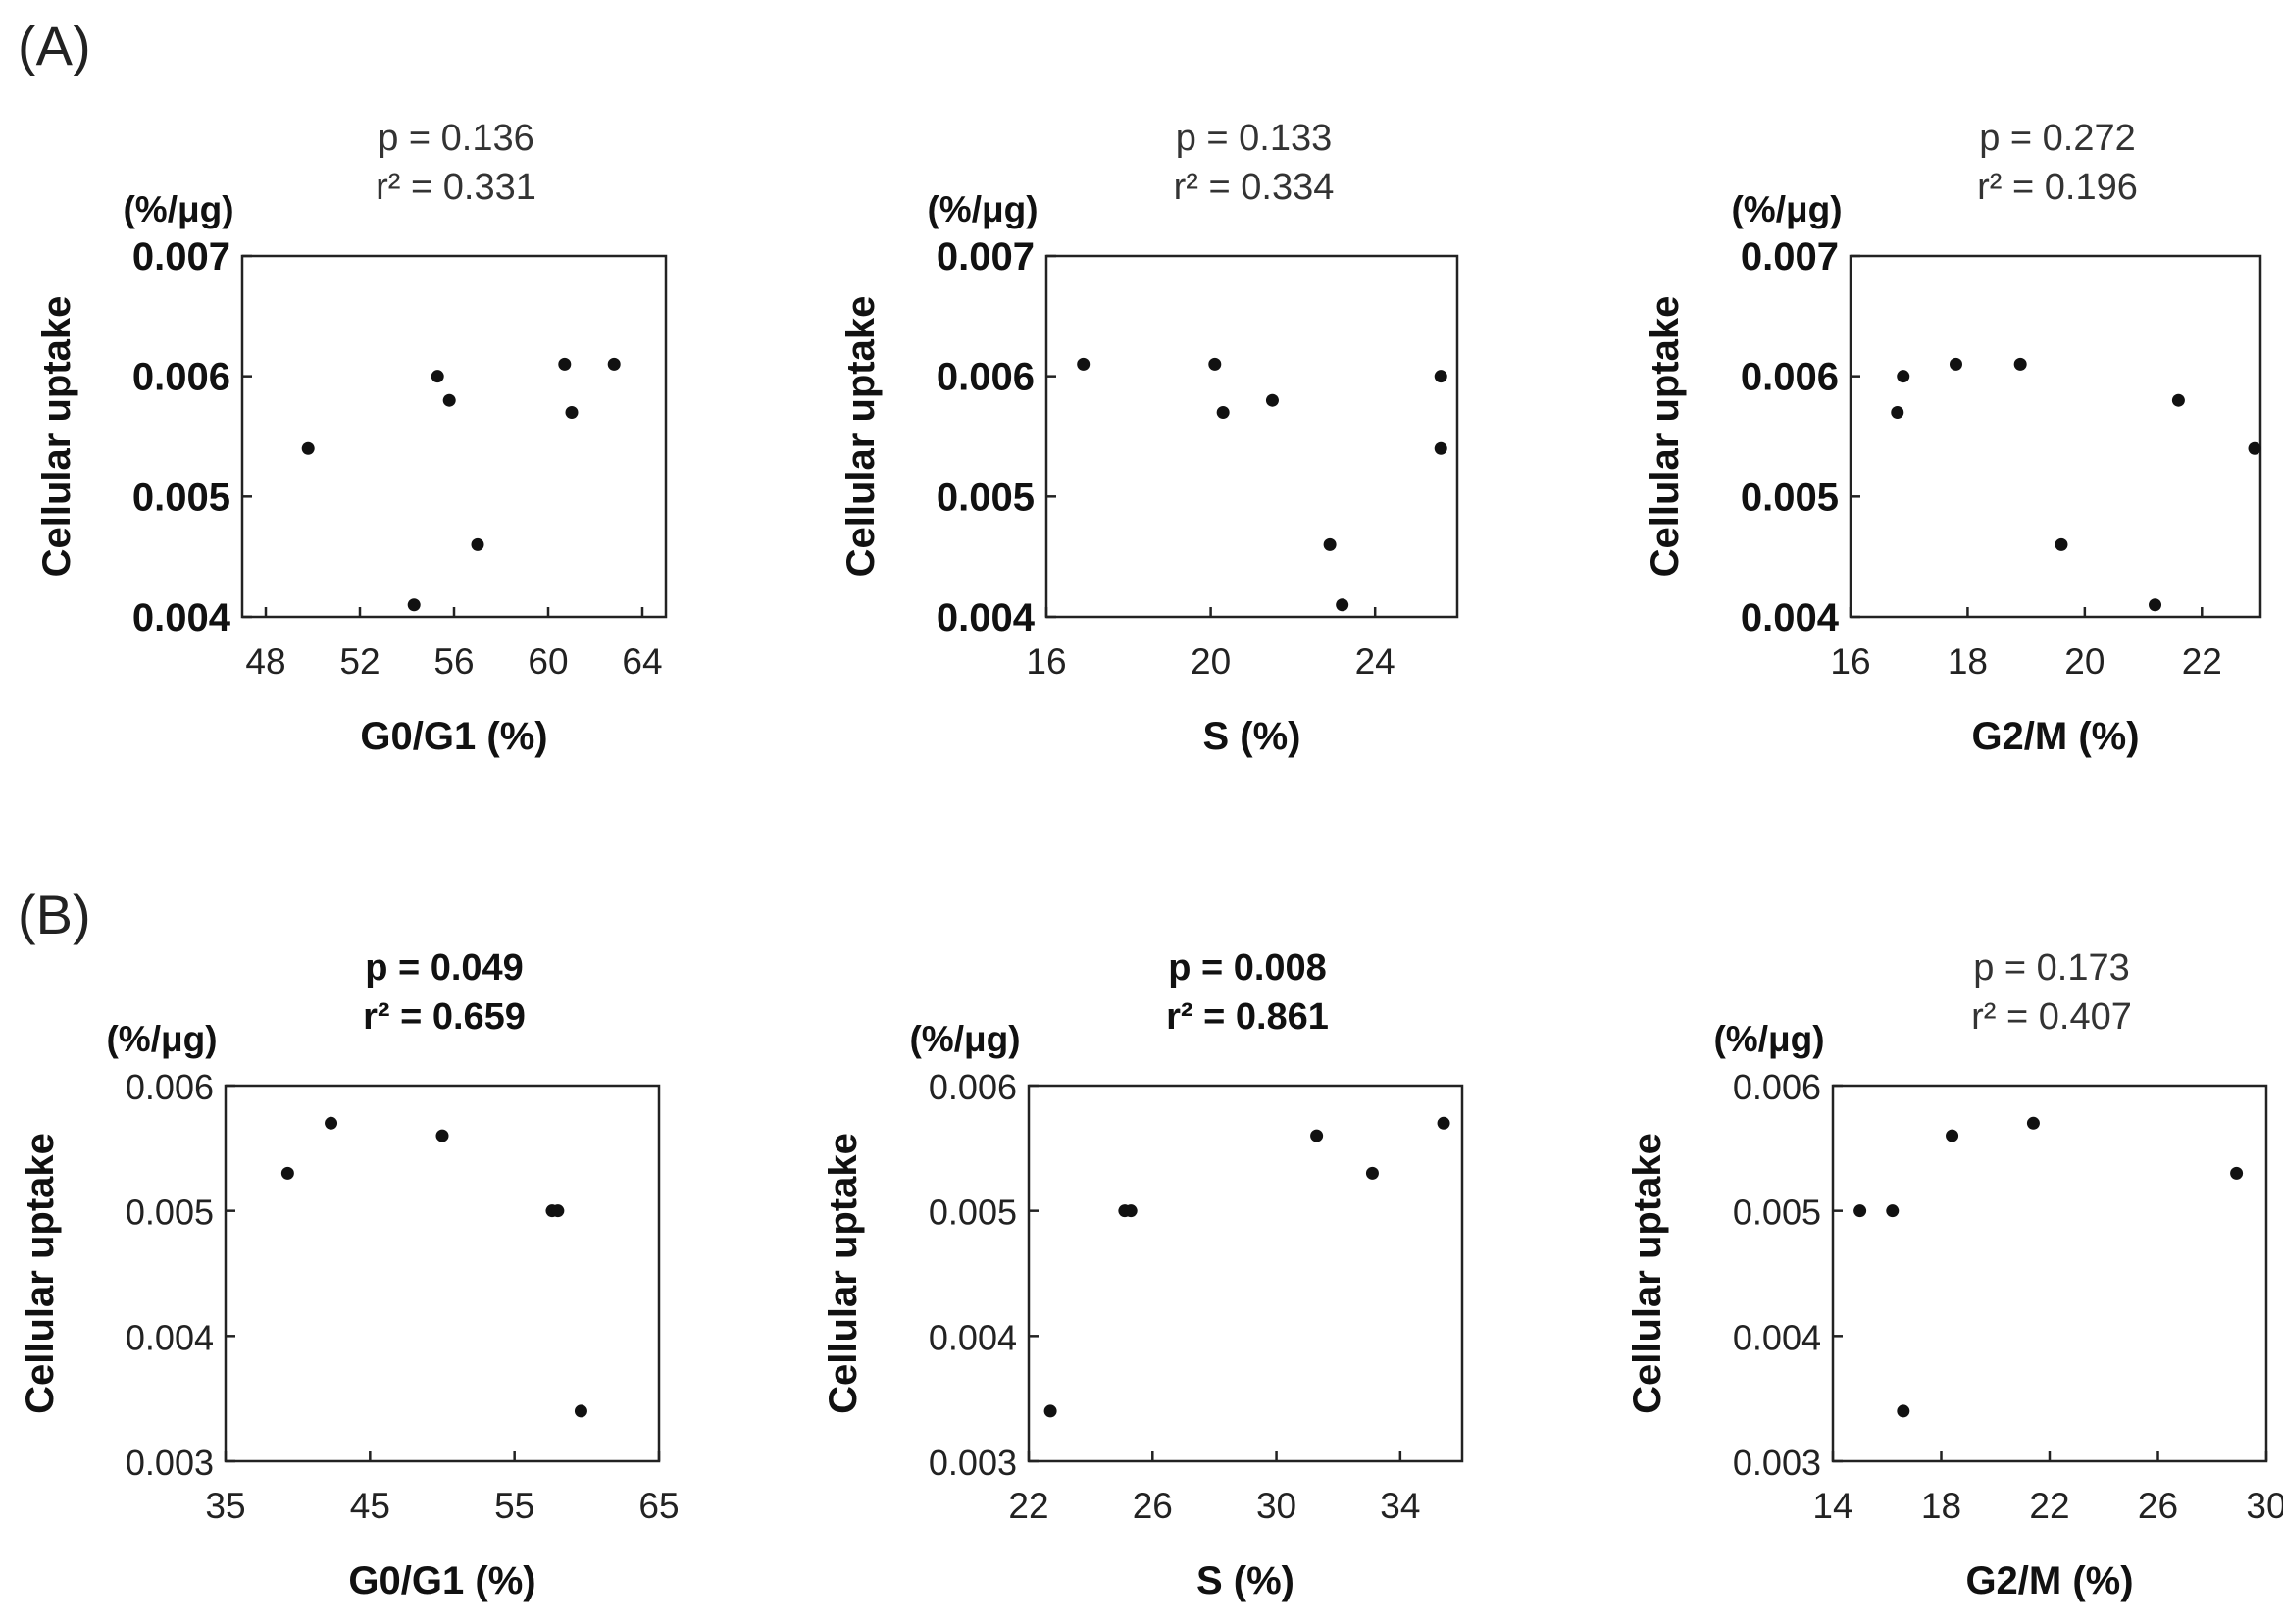  Describe the element at coordinates (1247, 968) in the screenshot. I see `chart-5-p-value: p = 0.008` at that location.